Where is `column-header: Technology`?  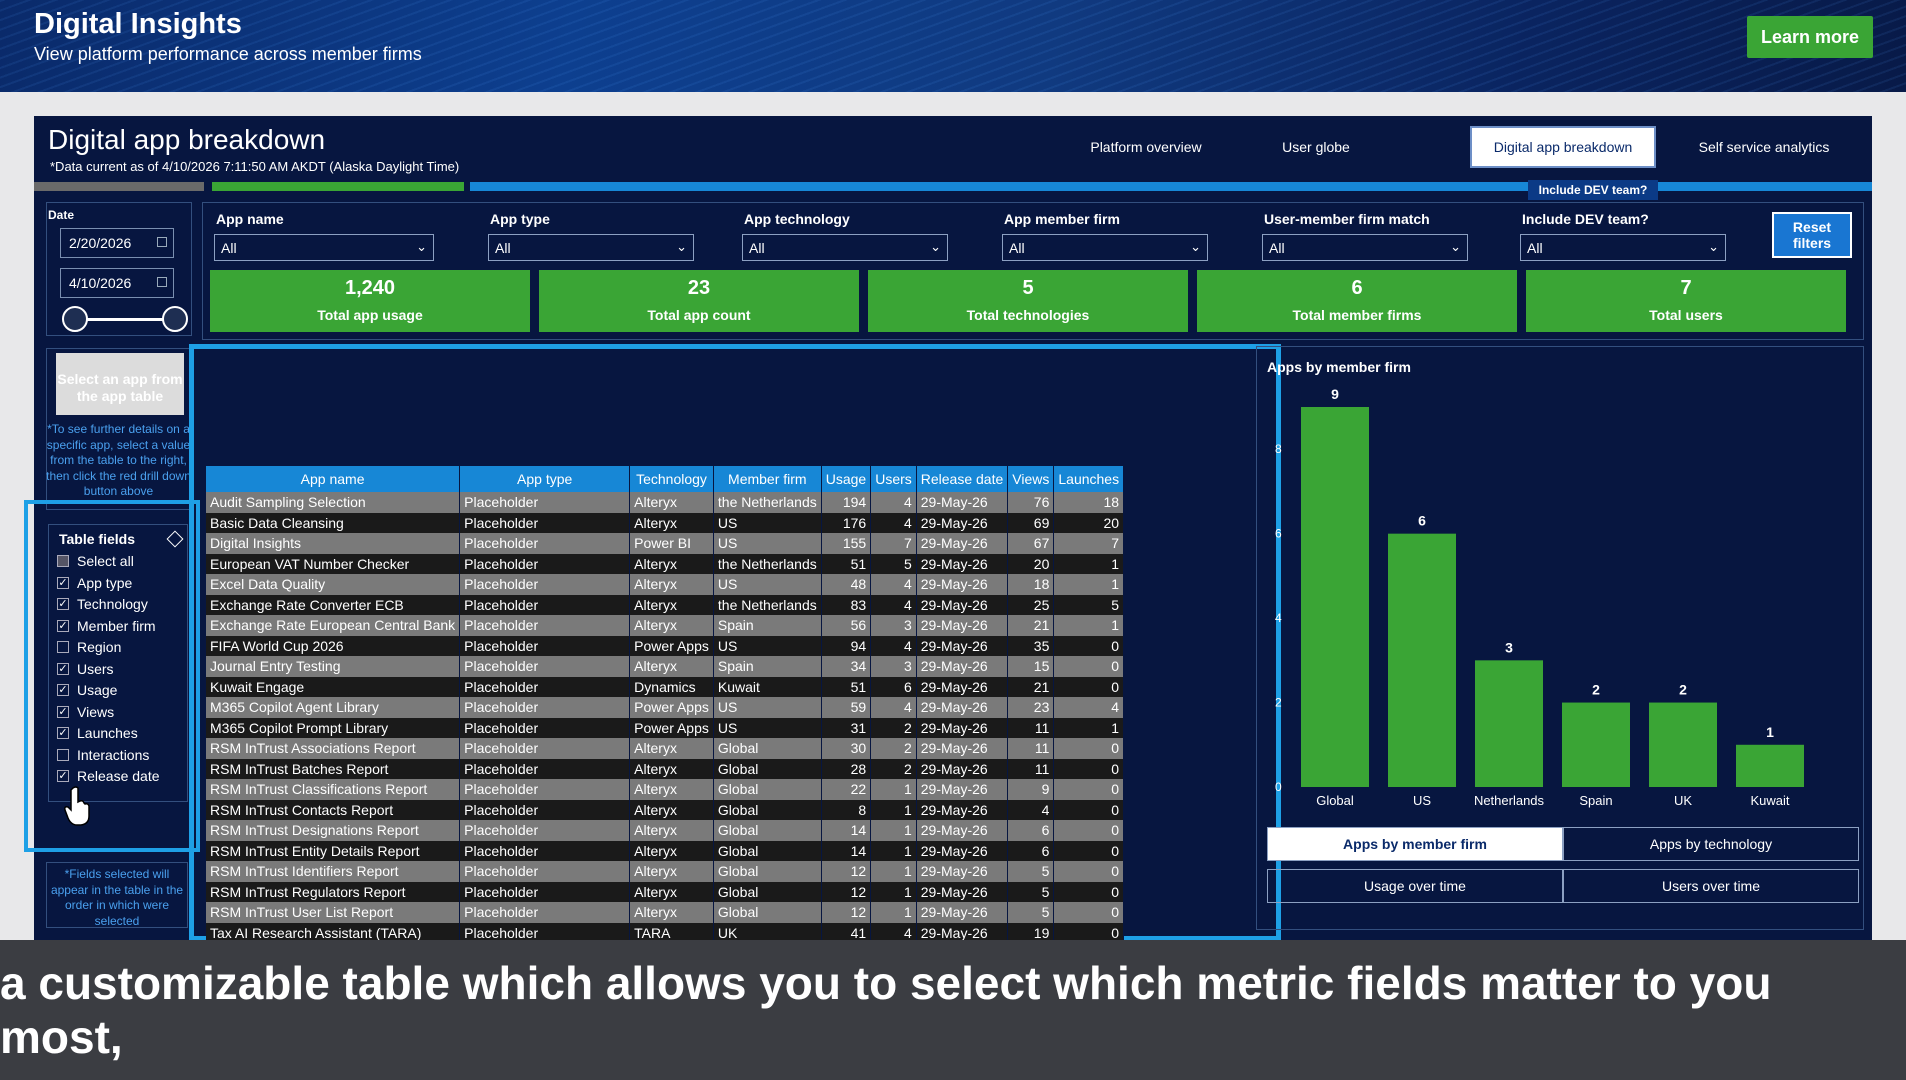 column-header: Technology is located at coordinates (671, 479).